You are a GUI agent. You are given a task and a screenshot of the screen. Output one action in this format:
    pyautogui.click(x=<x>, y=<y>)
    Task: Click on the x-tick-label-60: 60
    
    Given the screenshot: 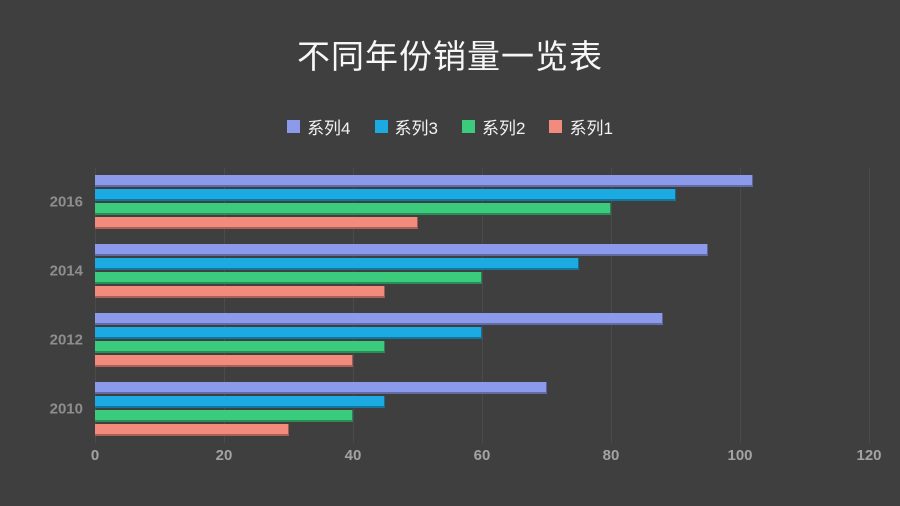 What is the action you would take?
    pyautogui.click(x=482, y=455)
    